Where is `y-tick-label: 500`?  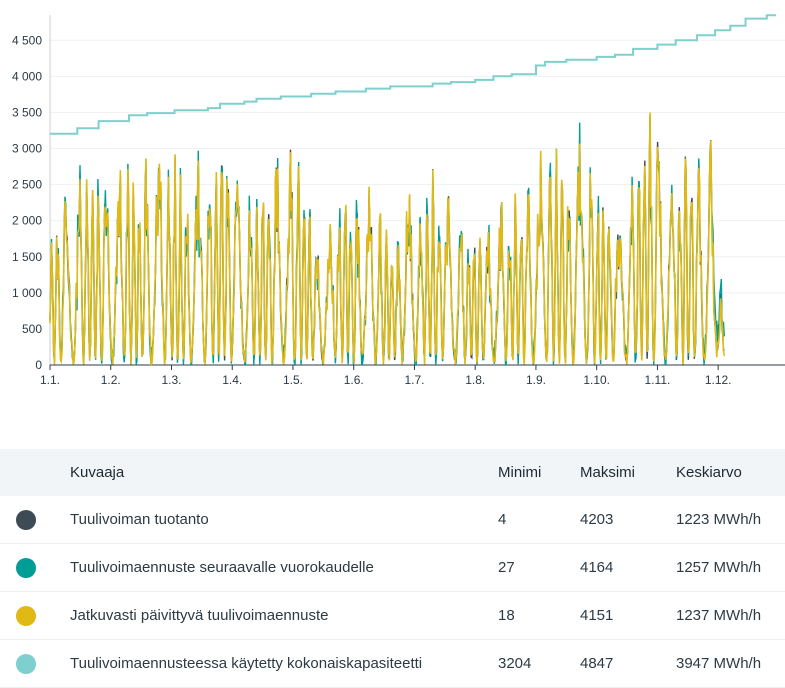
y-tick-label: 500 is located at coordinates (32, 329).